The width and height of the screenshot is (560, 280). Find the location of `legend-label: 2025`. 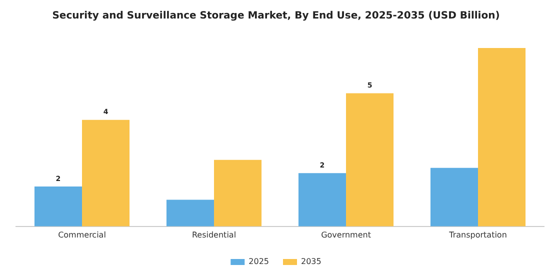

legend-label: 2025 is located at coordinates (258, 261).